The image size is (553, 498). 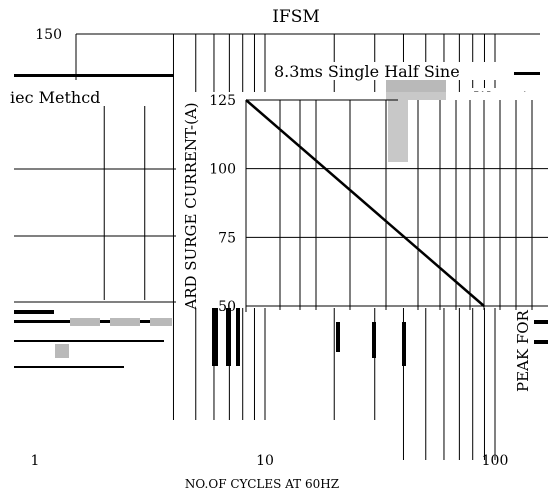 I want to click on overlay-y-tick-label: 125, so click(x=222, y=101).